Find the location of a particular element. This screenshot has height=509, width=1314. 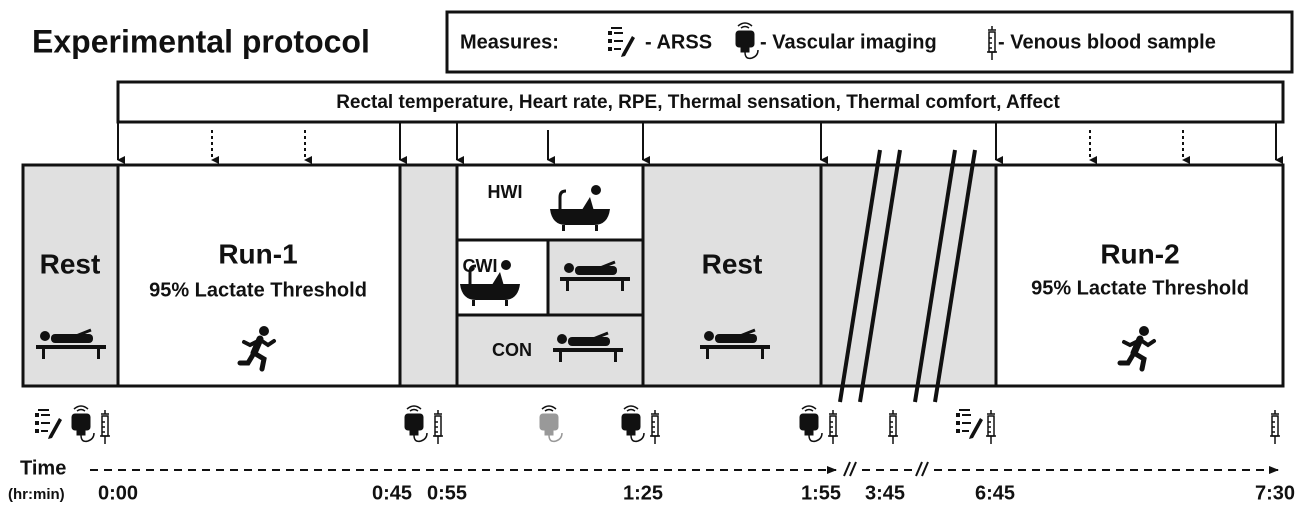

time-tick: 7:30 is located at coordinates (1275, 493).